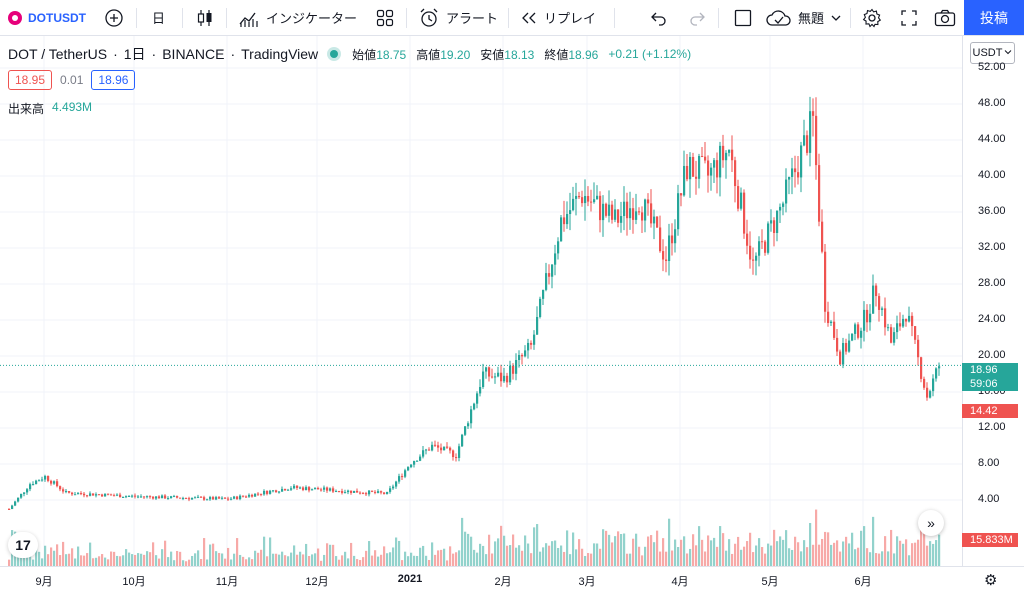 The image size is (1024, 593). Describe the element at coordinates (909, 17) in the screenshot. I see `fullscreen-button` at that location.